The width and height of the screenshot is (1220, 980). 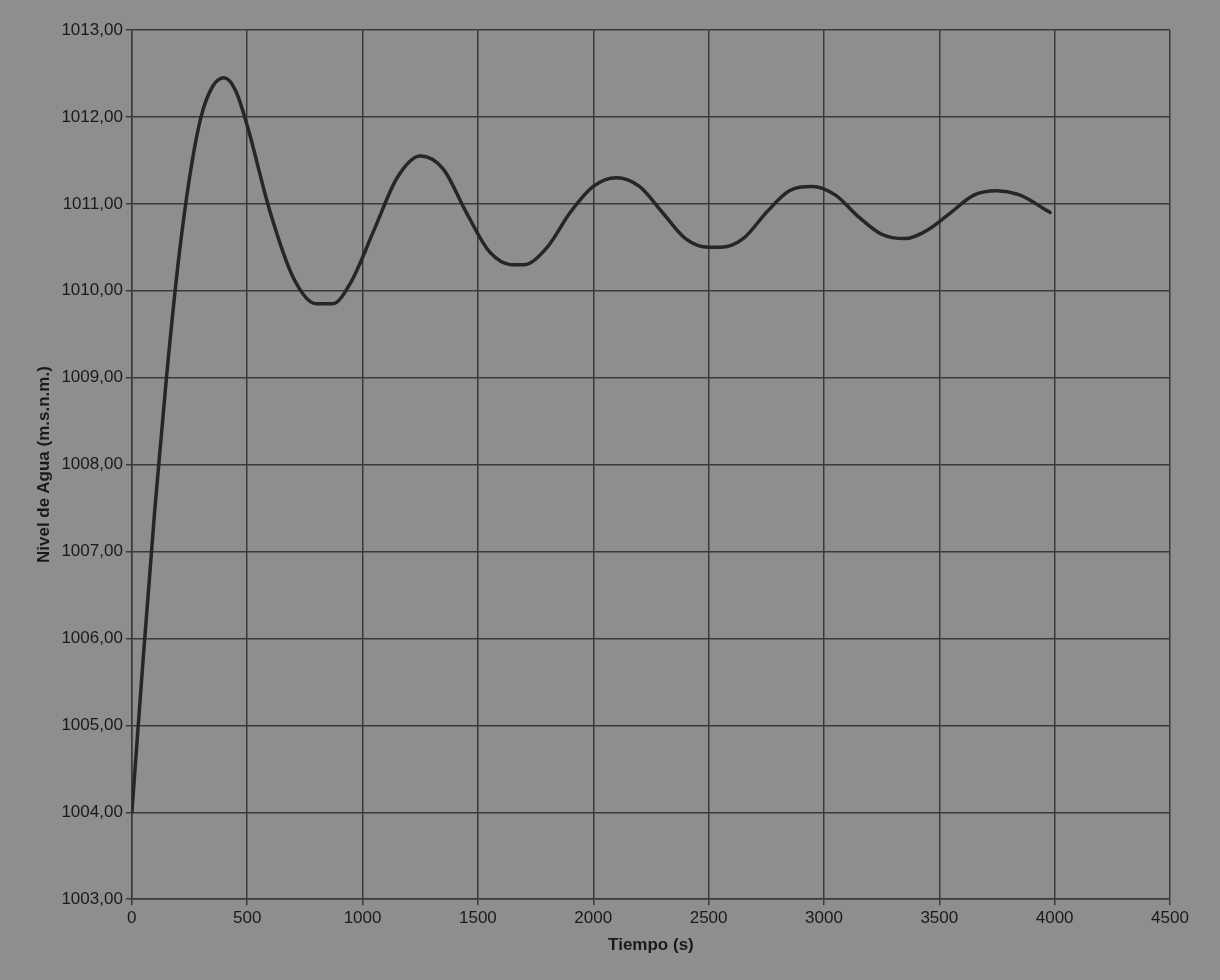 I want to click on x-tick-label: 2500, so click(x=708, y=918).